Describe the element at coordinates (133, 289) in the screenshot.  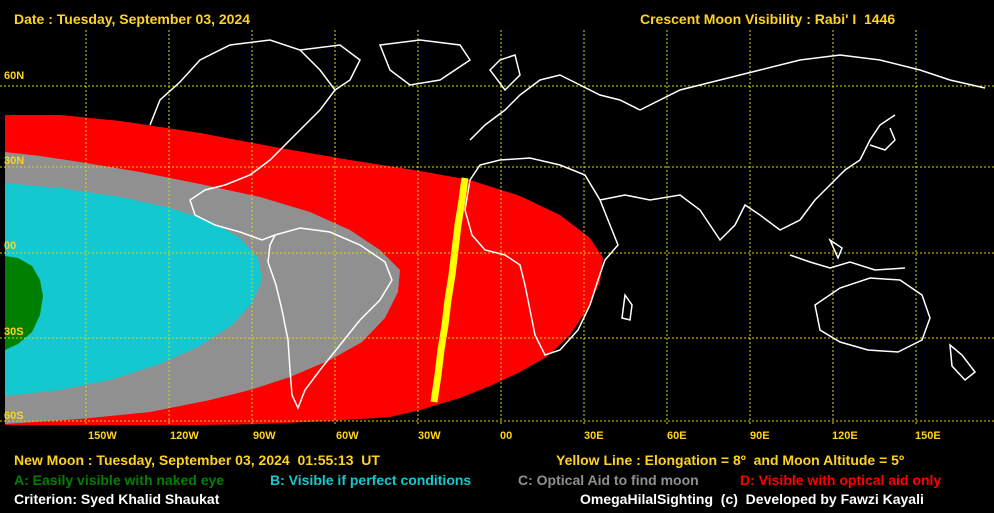
I see `zone-b-visible-if-perfect` at that location.